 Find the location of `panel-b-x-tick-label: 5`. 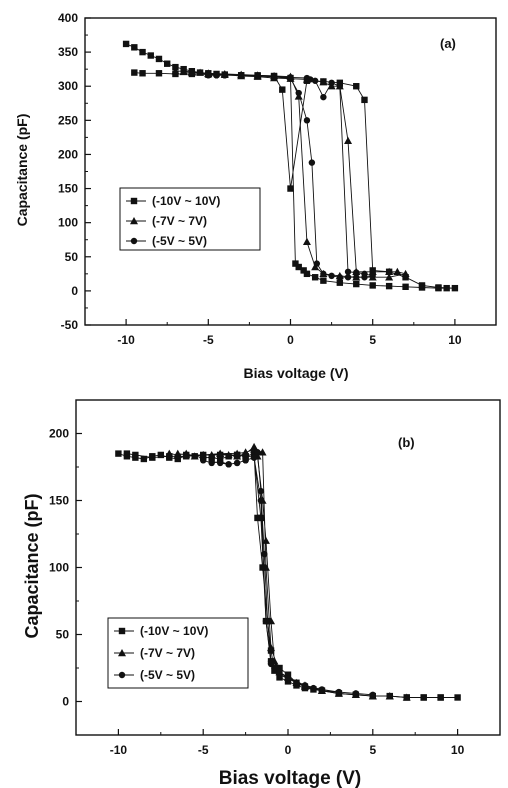

panel-b-x-tick-label: 5 is located at coordinates (372, 750).